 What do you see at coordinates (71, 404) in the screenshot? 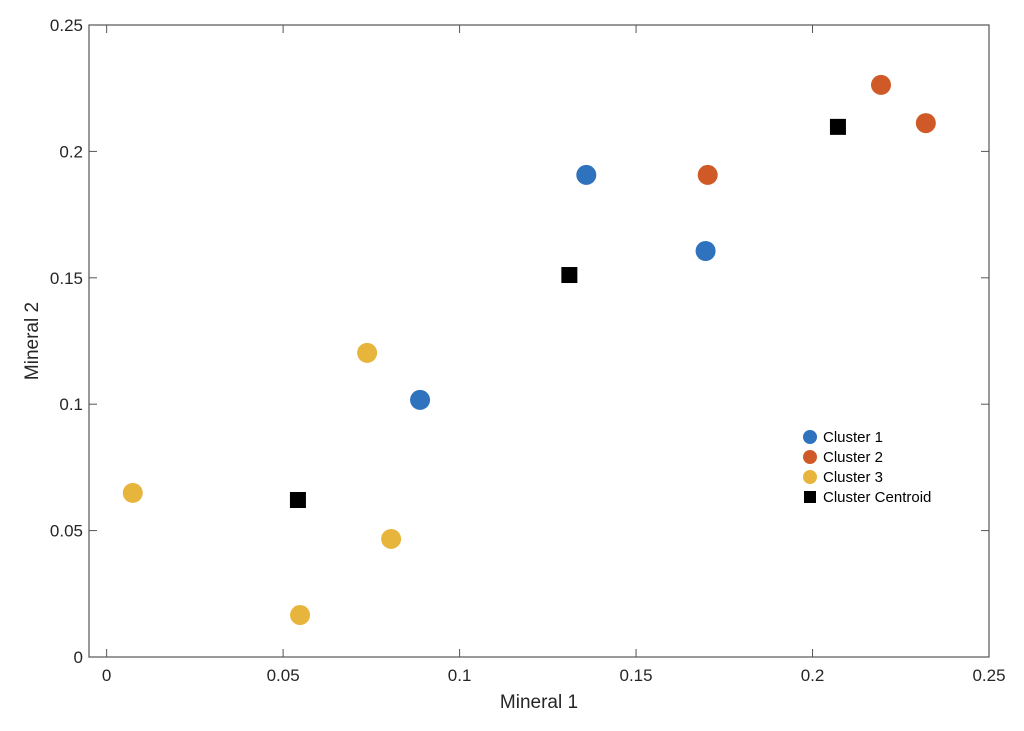
I see `y-tick-label: 0.1` at bounding box center [71, 404].